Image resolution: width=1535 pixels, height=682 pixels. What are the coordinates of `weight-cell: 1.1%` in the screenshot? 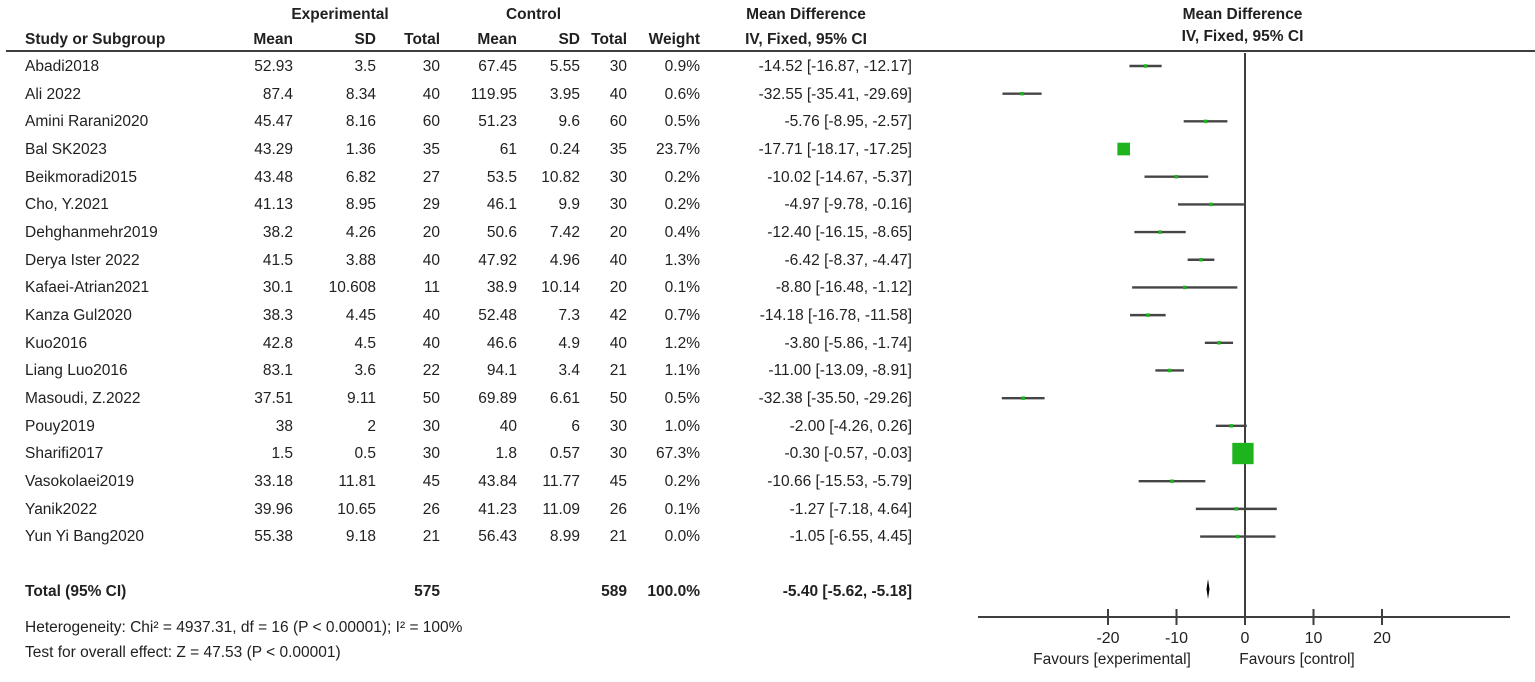 It's located at (682, 371).